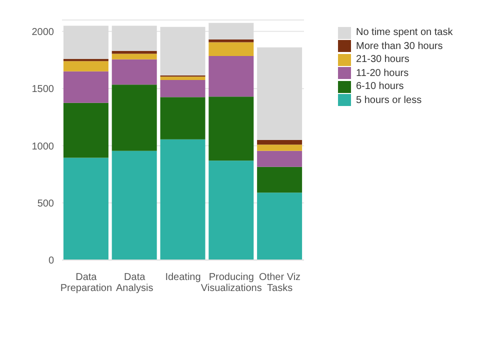 The height and width of the screenshot is (340, 484). Describe the element at coordinates (383, 60) in the screenshot. I see `legend-label: 21-30 hours` at that location.